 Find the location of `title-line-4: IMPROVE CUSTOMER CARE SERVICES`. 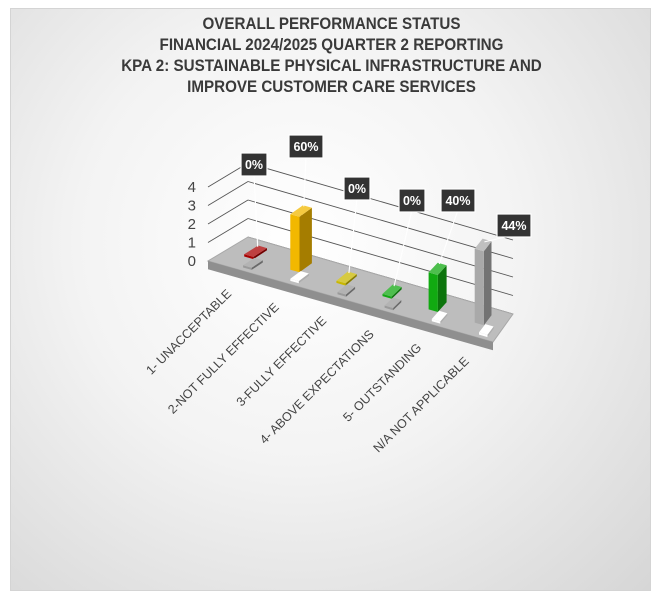

title-line-4: IMPROVE CUSTOMER CARE SERVICES is located at coordinates (331, 87).